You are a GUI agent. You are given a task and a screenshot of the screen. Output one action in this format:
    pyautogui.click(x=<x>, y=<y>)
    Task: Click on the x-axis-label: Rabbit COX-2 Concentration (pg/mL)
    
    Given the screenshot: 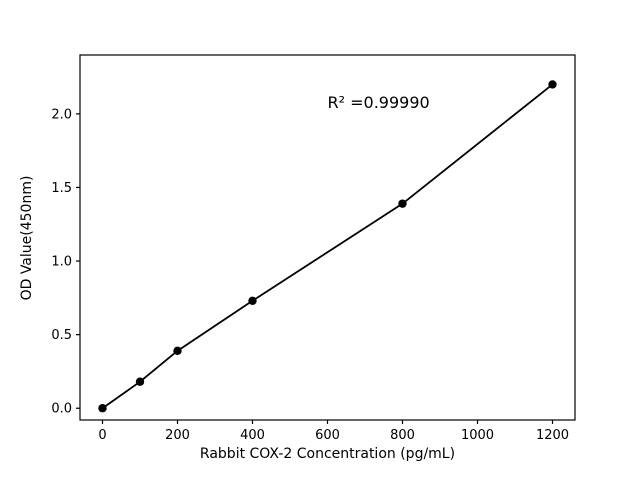 What is the action you would take?
    pyautogui.click(x=327, y=454)
    